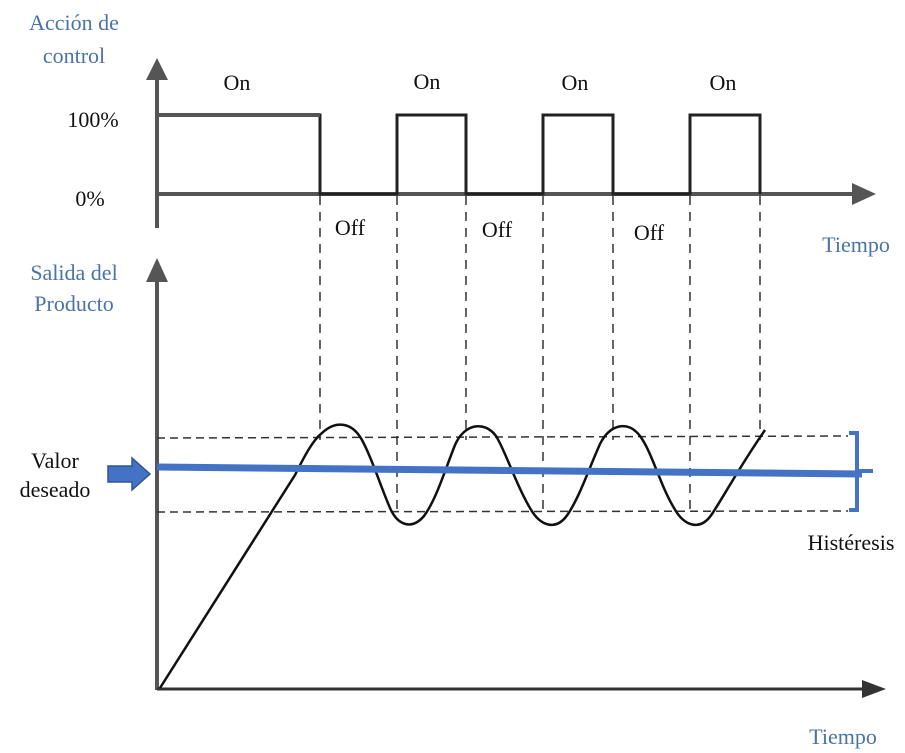 Image resolution: width=905 pixels, height=753 pixels. I want to click on control-title-line1: Acción de, so click(74, 22).